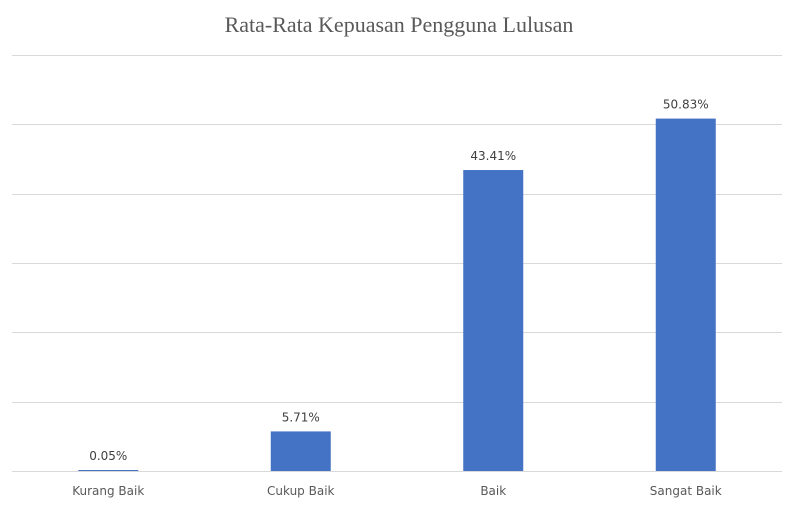 This screenshot has height=507, width=798. What do you see at coordinates (686, 491) in the screenshot?
I see `x-tick-label-sangat-baik: Sangat Baik` at bounding box center [686, 491].